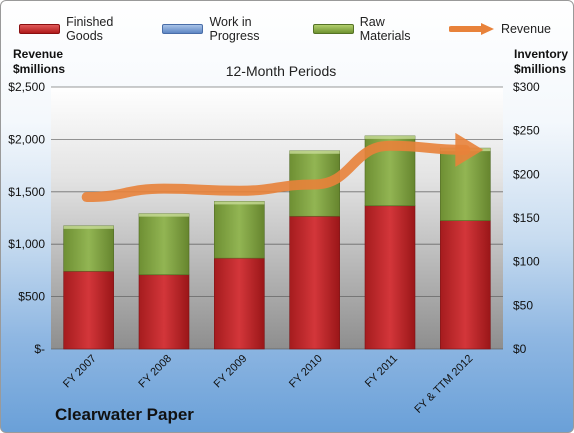  I want to click on right-axis-title: Inventory $millions, so click(541, 62).